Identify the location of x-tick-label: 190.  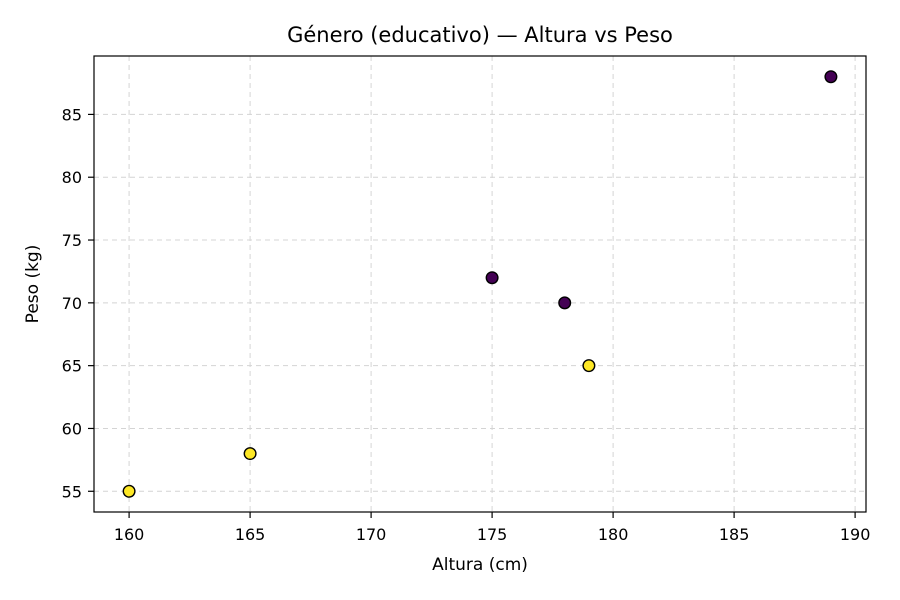
(855, 534).